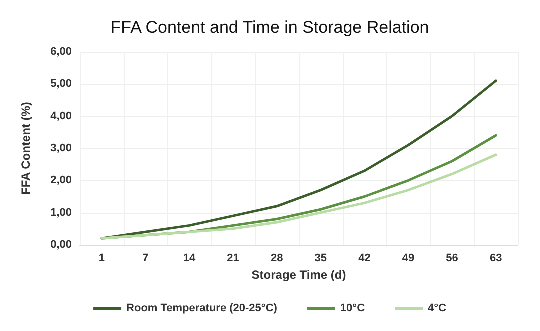  I want to click on y-tick-label: 4,00, so click(61, 116).